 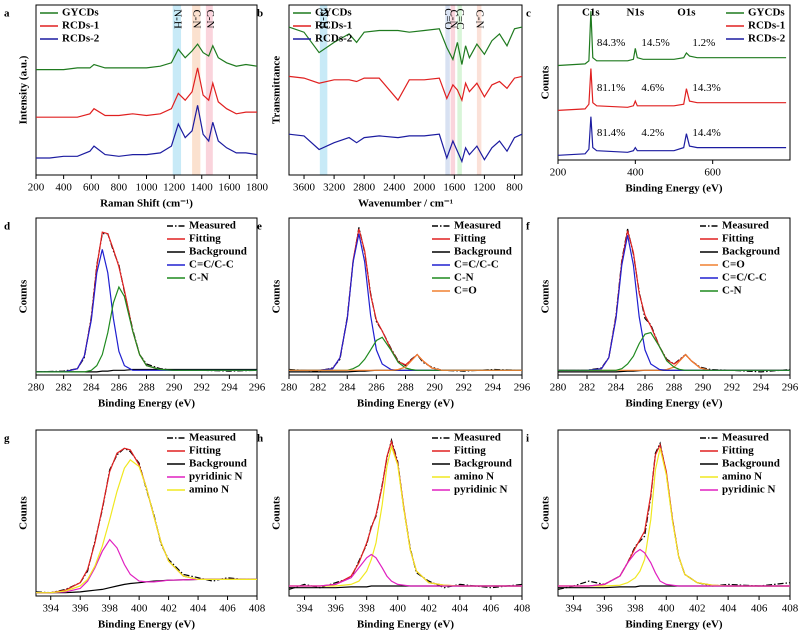 I want to click on peak-percent: 1.2%, so click(x=703, y=43).